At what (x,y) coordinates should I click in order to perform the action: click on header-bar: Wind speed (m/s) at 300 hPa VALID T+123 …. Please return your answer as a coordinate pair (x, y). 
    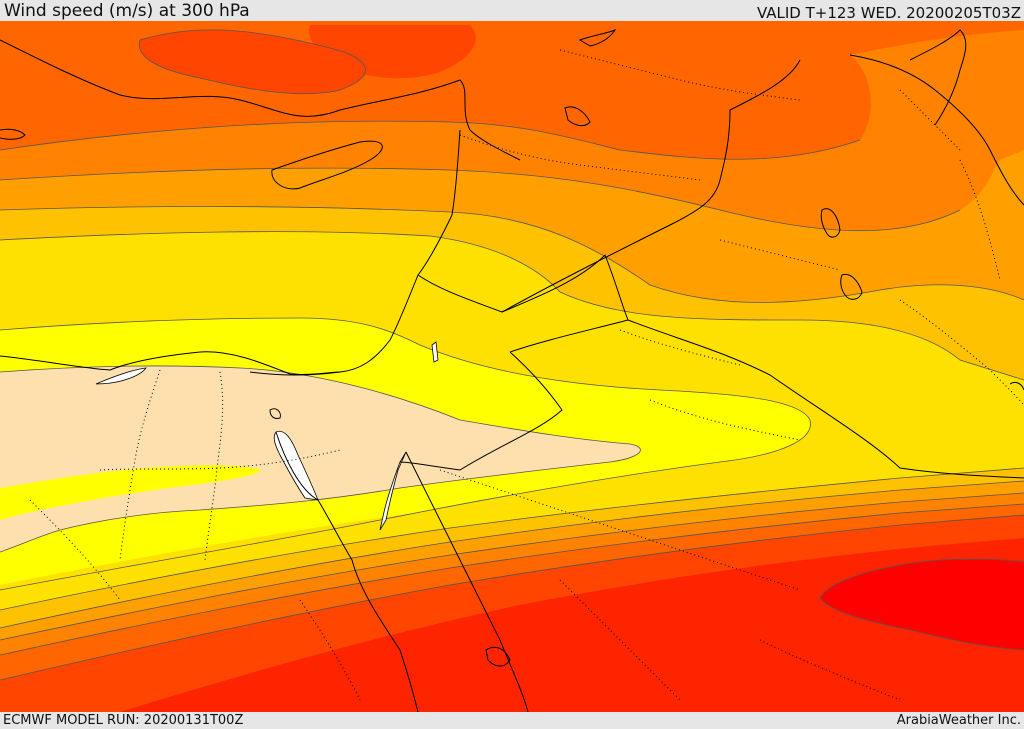
    Looking at the image, I should click on (512, 10).